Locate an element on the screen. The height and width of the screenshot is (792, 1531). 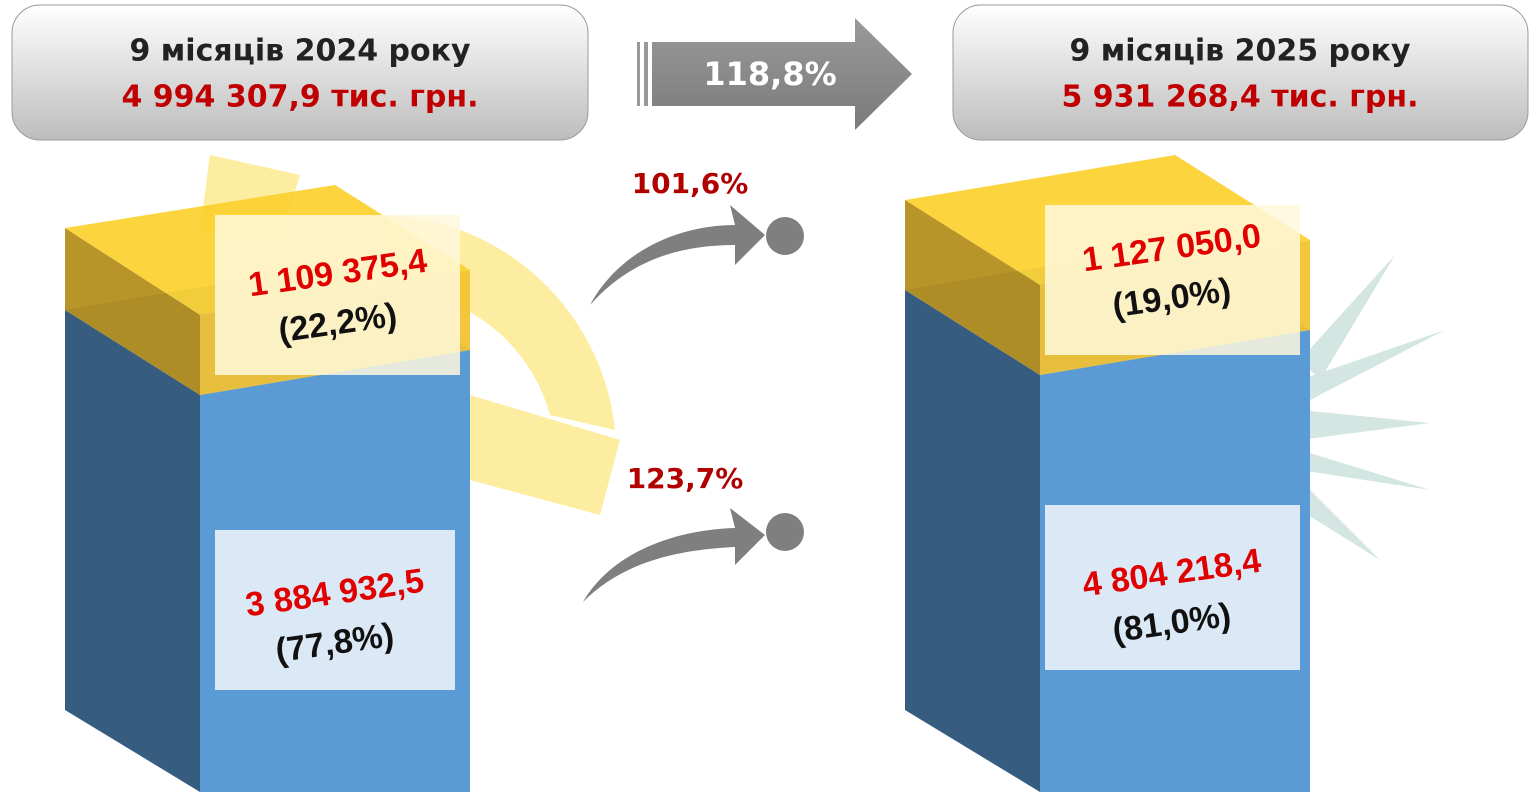
period-total: 5 931 268,4 тис. грн. is located at coordinates (1239, 97).